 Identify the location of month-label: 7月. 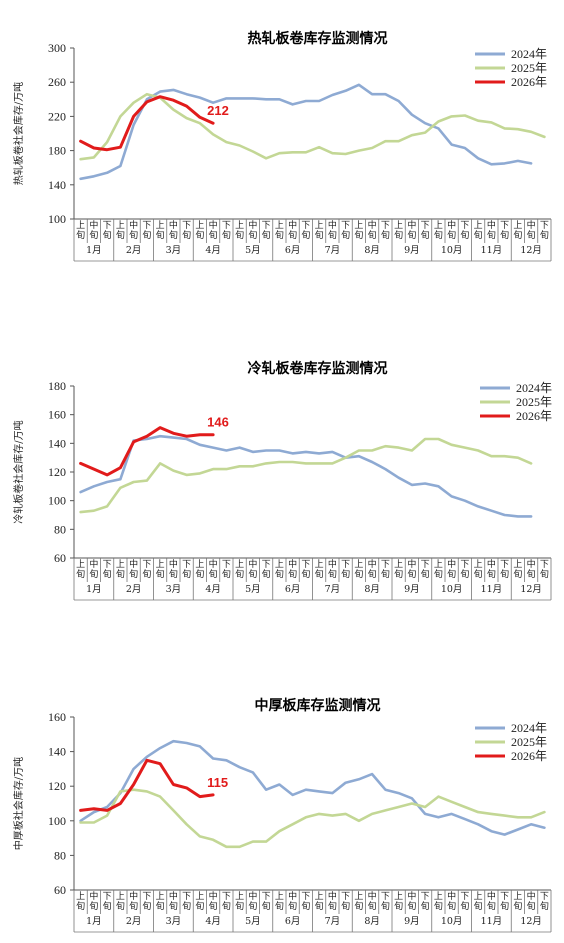
(333, 250).